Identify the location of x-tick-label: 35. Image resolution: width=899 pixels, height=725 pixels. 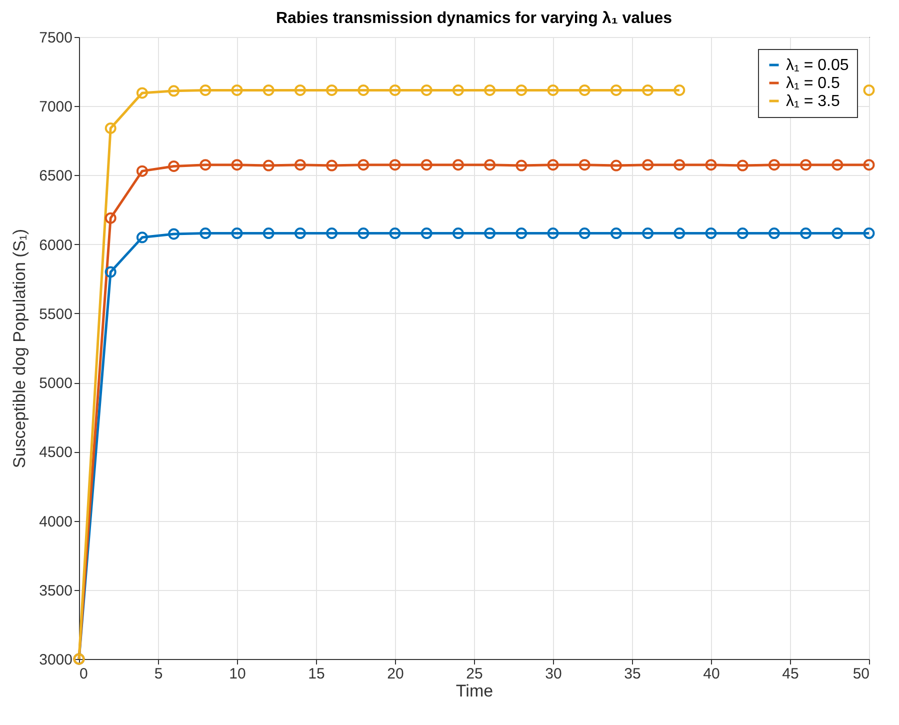
(632, 674).